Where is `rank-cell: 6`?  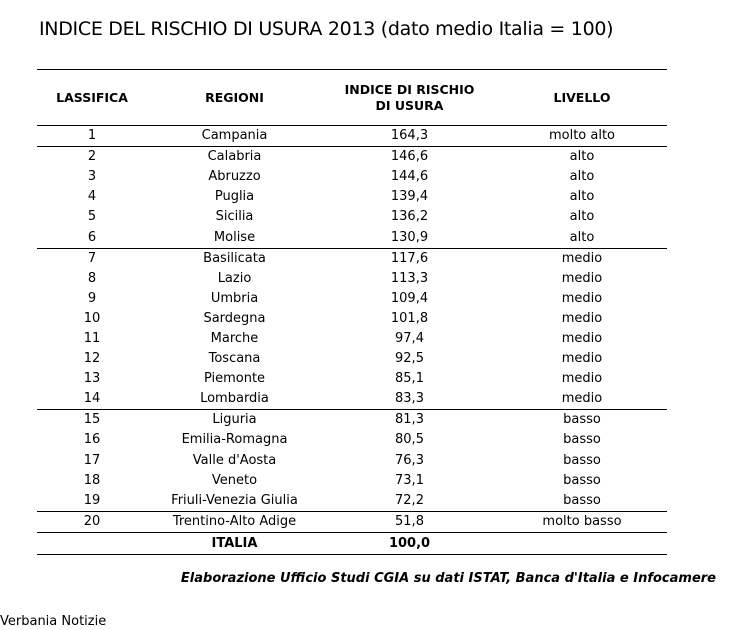 rank-cell: 6 is located at coordinates (92, 237).